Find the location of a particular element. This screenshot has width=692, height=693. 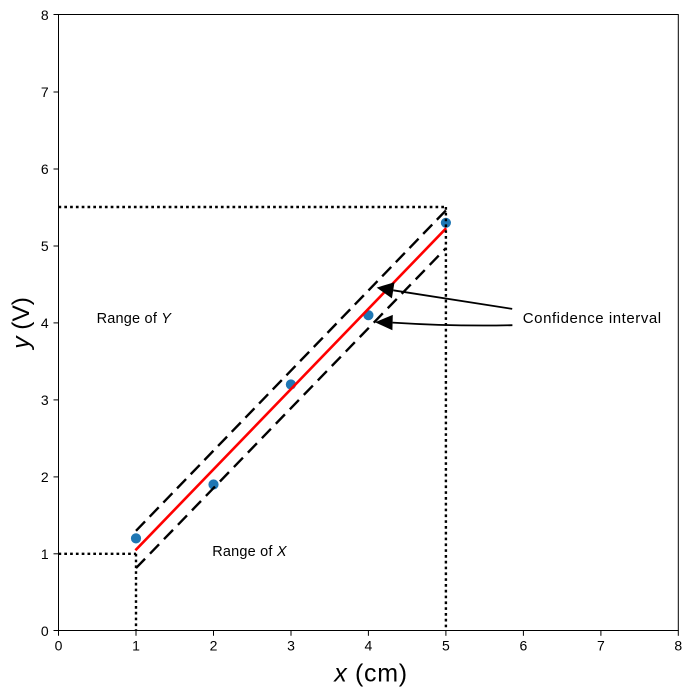

svg-text: x (cm) is located at coordinates (370, 674).